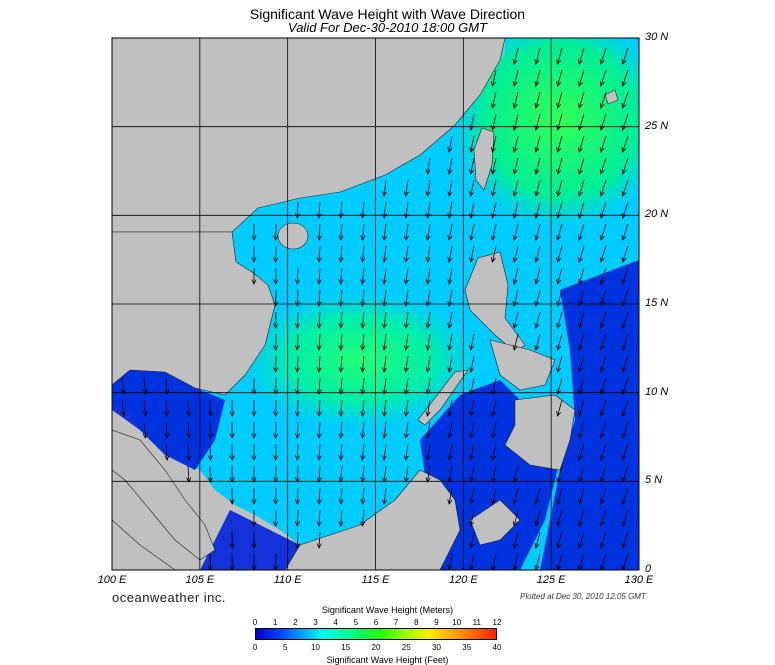 This screenshot has height=665, width=775. I want to click on land-sulawesi, so click(495, 522).